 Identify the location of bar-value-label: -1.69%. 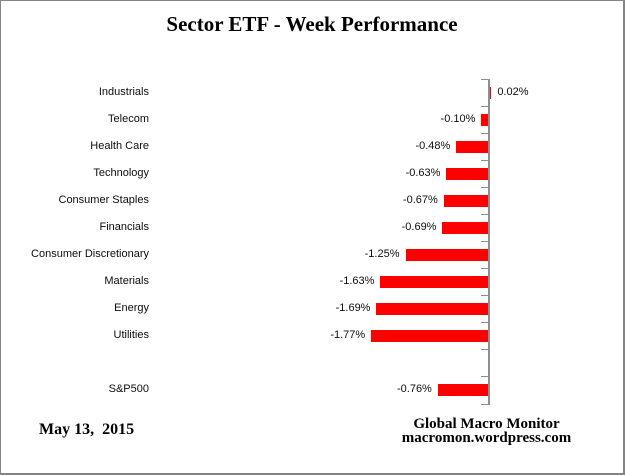
(353, 308).